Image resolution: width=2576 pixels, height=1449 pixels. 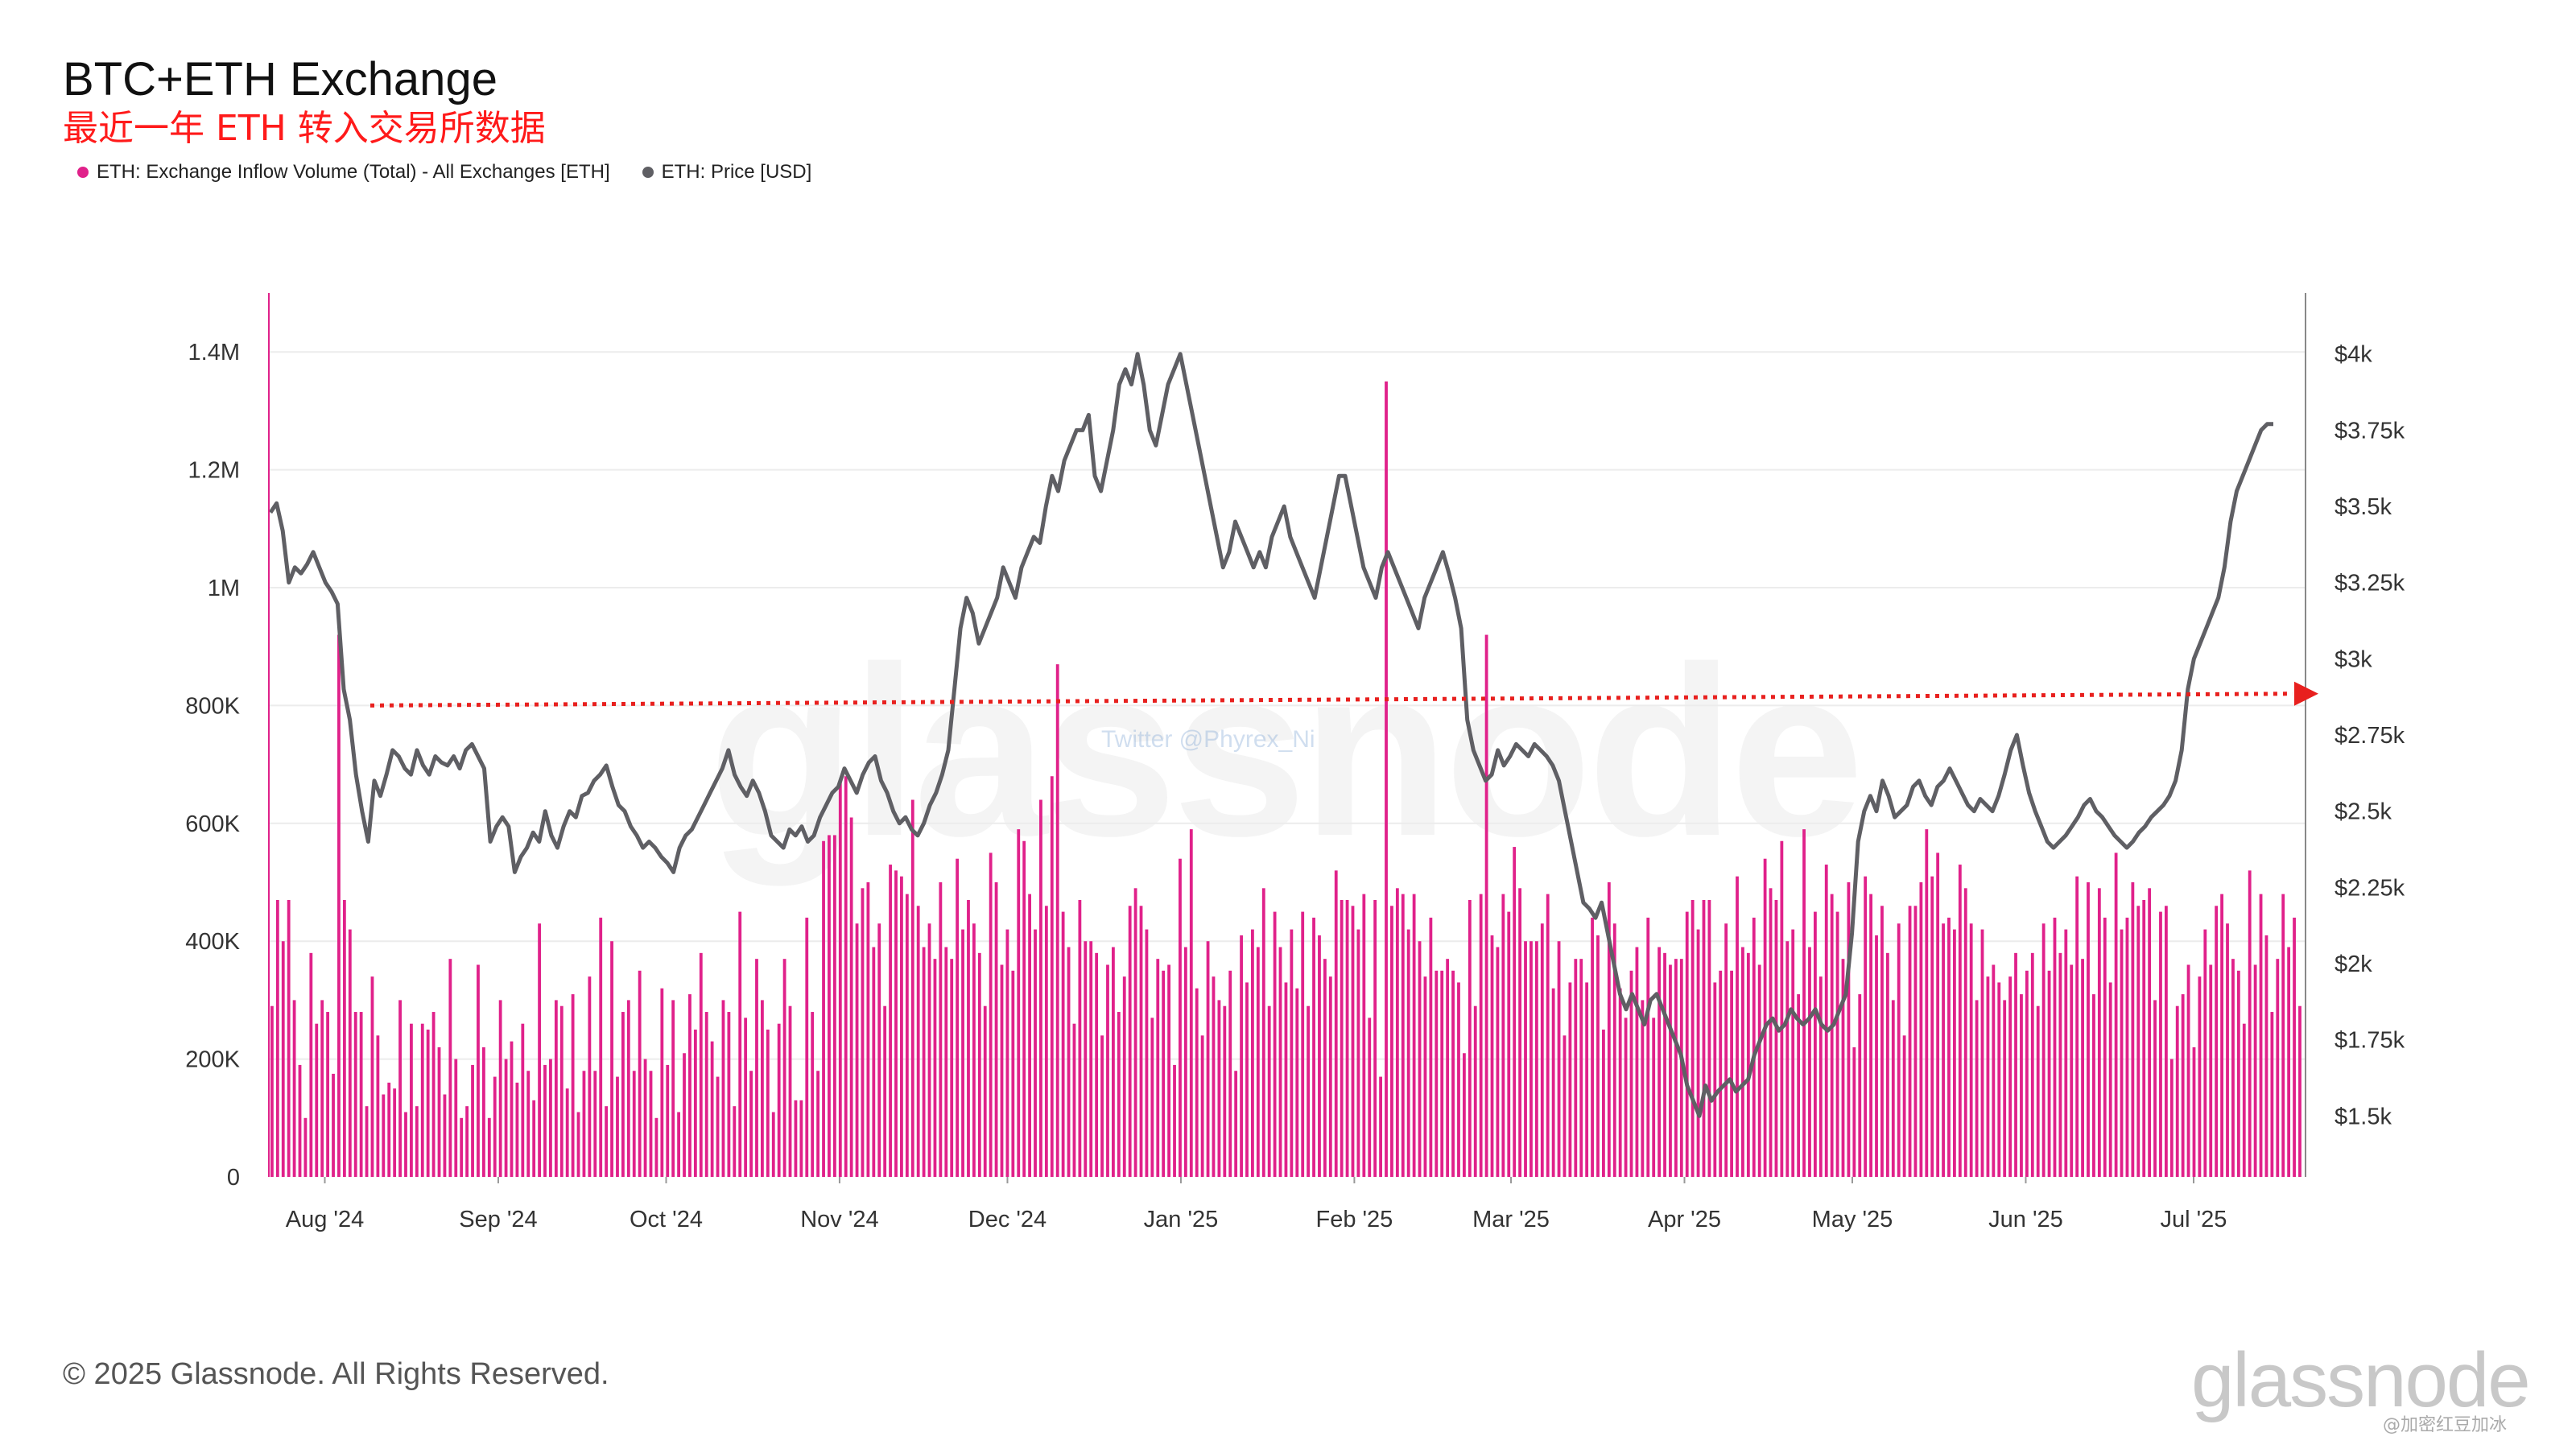 I want to click on y-right-tick-label: $2.25k, so click(x=2369, y=888).